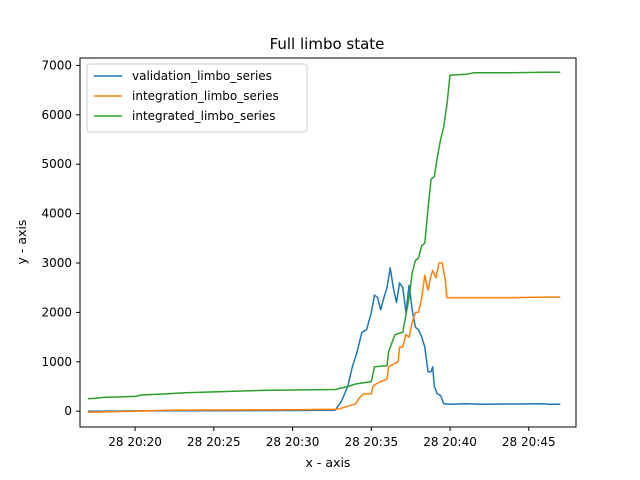  What do you see at coordinates (68, 411) in the screenshot?
I see `y-tick-label: 0` at bounding box center [68, 411].